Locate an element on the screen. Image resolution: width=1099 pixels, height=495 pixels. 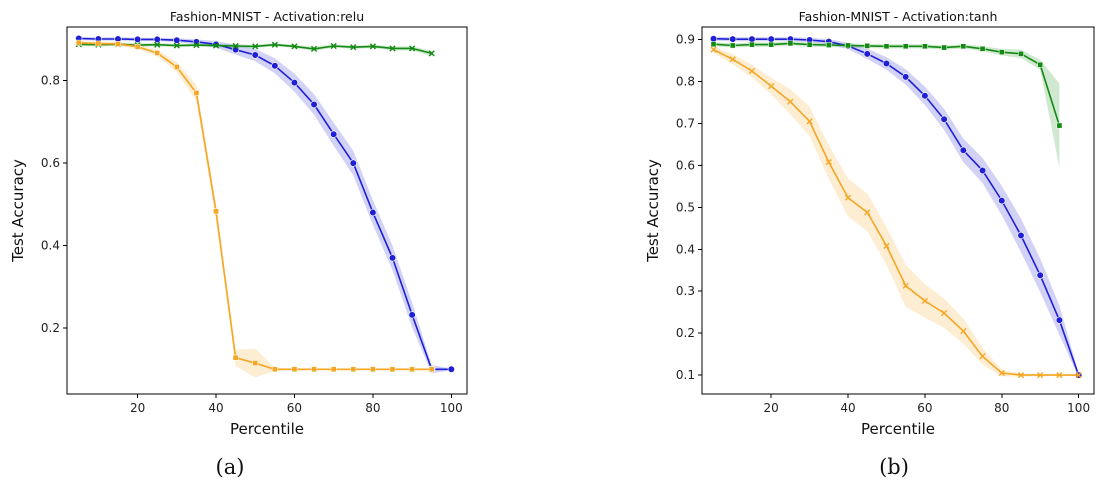
x-tick-label: 20 is located at coordinates (771, 408).